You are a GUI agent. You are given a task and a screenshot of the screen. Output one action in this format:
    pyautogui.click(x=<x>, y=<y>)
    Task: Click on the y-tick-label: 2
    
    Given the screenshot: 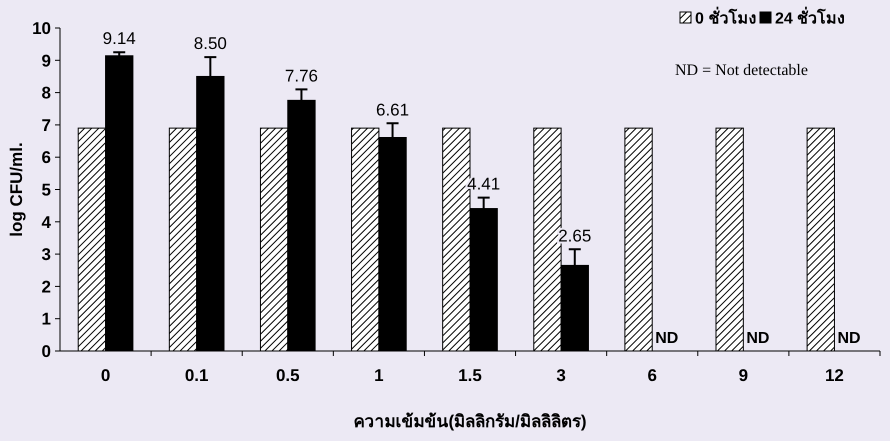 What is the action you would take?
    pyautogui.click(x=46, y=286)
    